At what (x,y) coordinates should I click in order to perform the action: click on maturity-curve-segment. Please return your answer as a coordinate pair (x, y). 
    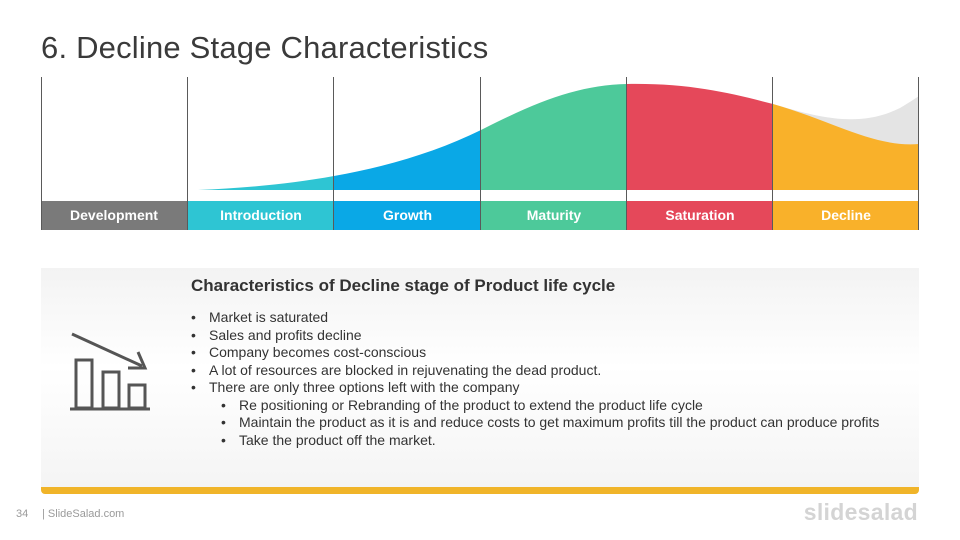
    Looking at the image, I should click on (554, 137).